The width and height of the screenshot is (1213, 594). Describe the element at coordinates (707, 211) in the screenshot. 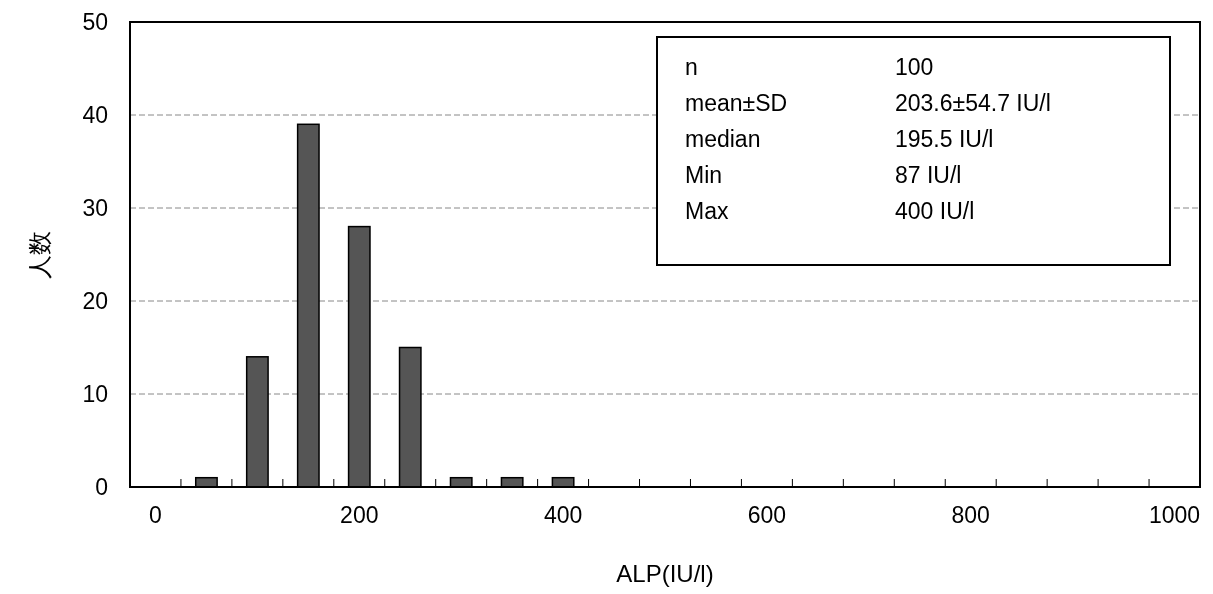

I see `annotation: Max` at that location.